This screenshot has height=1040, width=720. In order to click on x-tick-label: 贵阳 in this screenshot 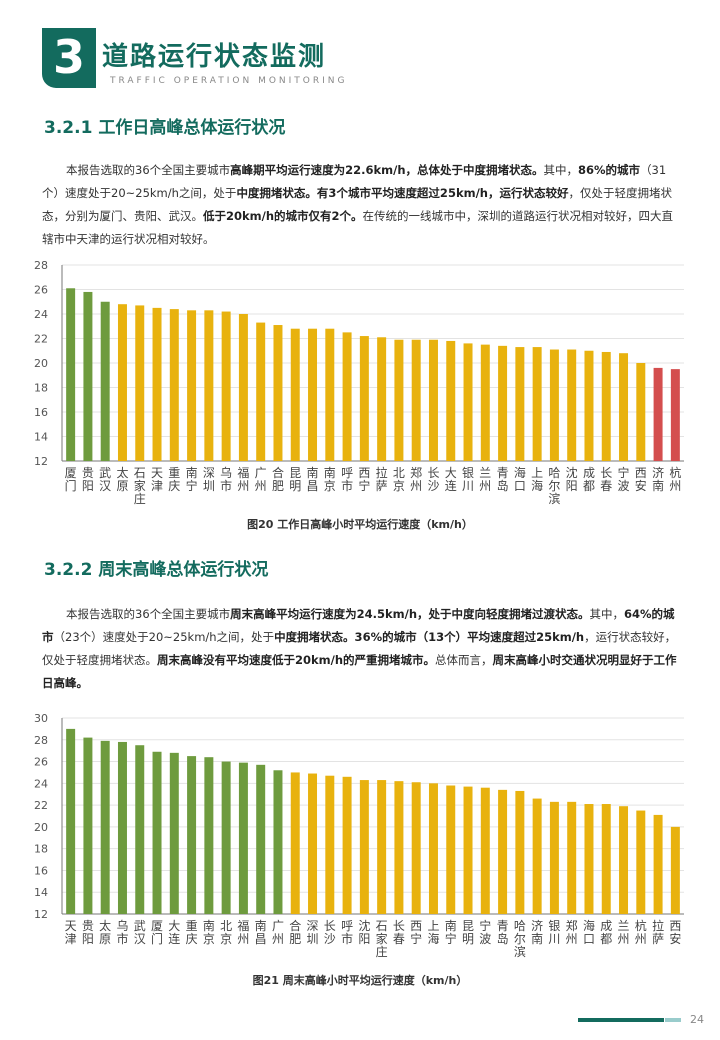, I will do `click(88, 932)`.